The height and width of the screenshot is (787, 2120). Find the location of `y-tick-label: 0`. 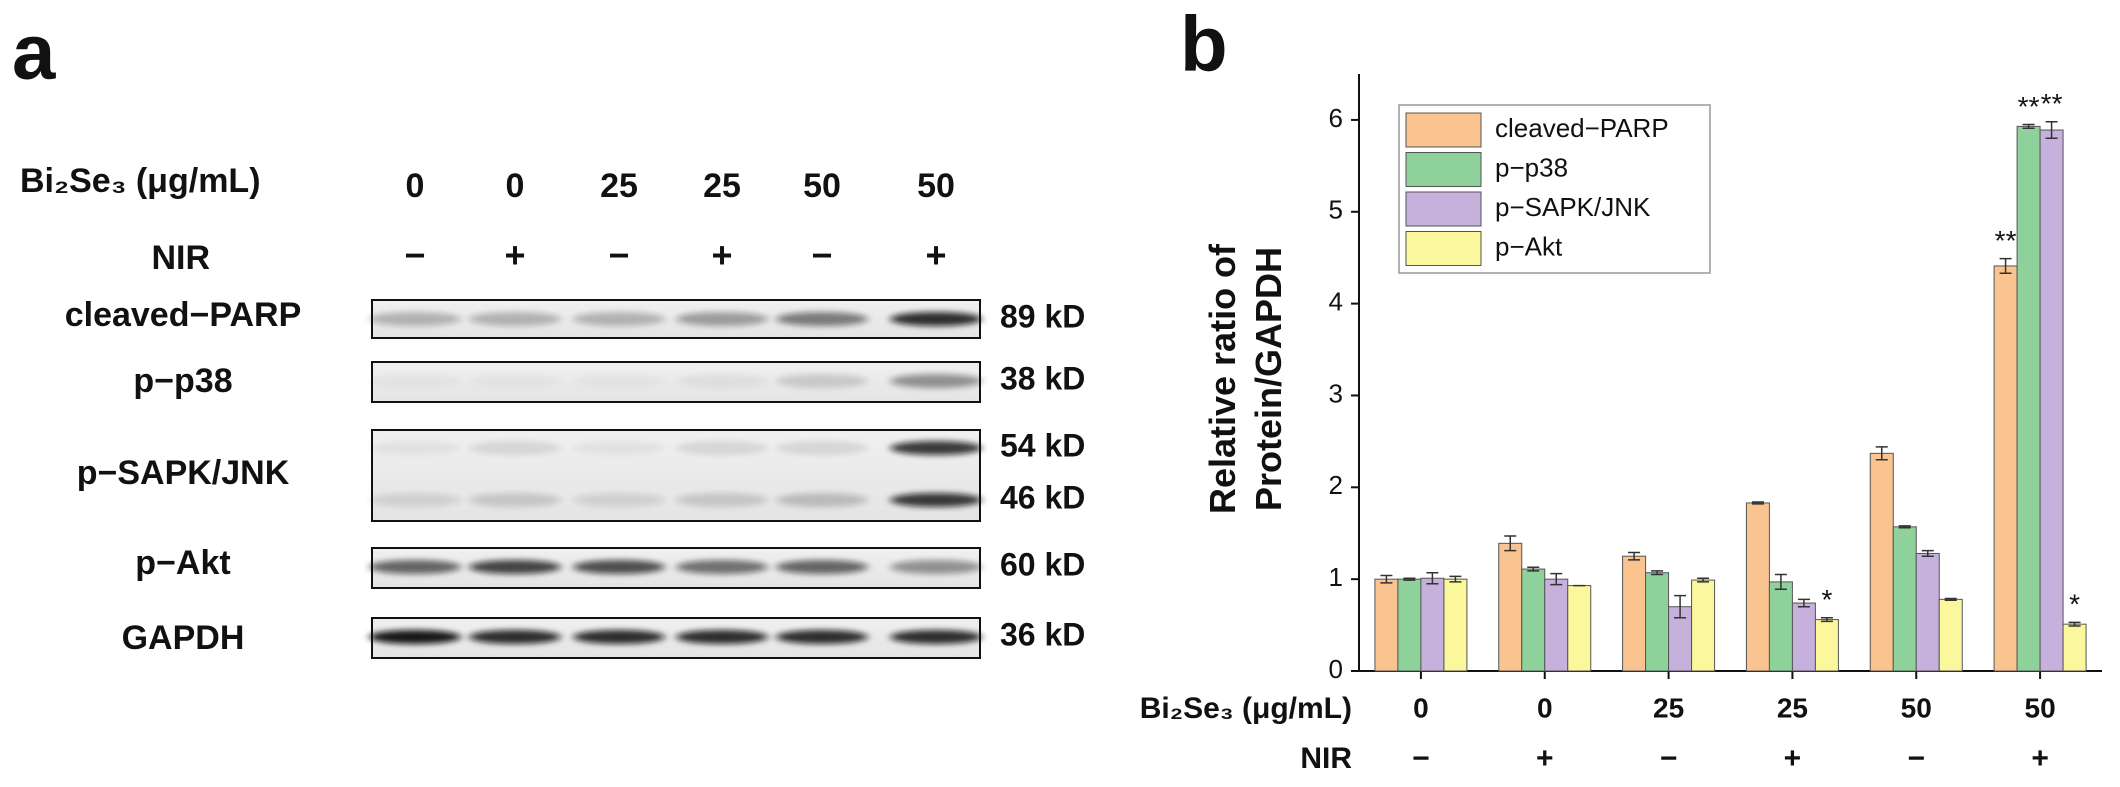

y-tick-label: 0 is located at coordinates (1336, 669).